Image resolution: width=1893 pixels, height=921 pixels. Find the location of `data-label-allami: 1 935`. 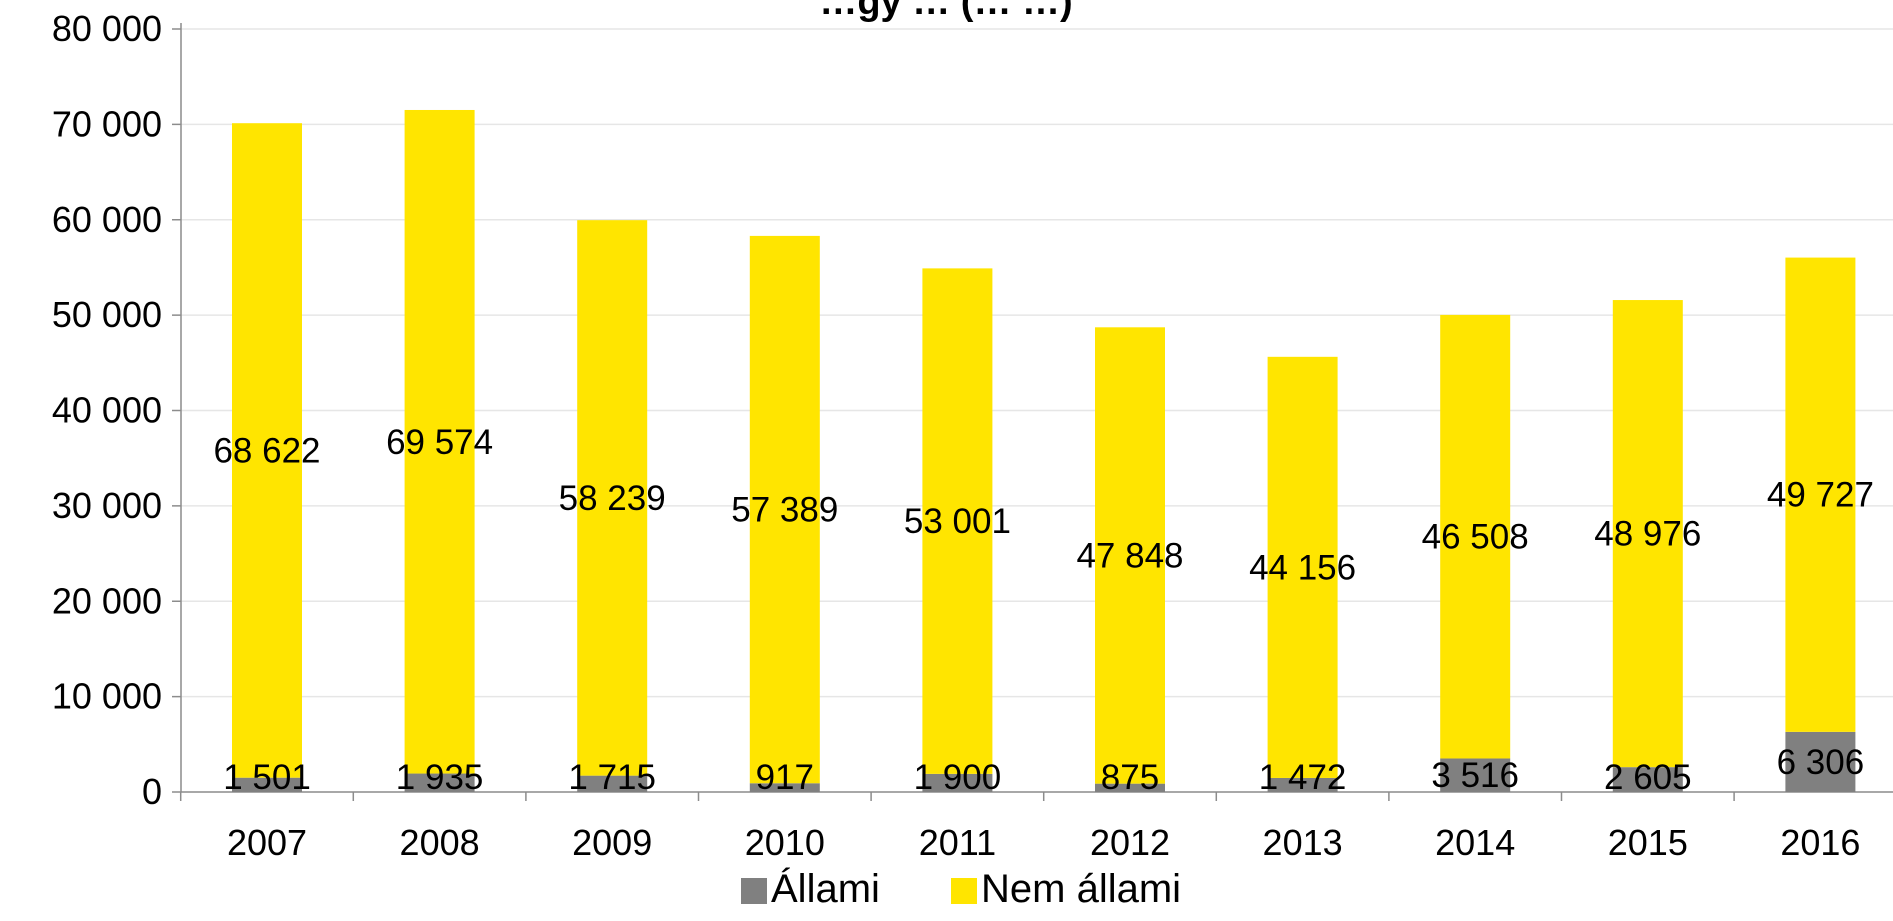

data-label-allami: 1 935 is located at coordinates (440, 777).